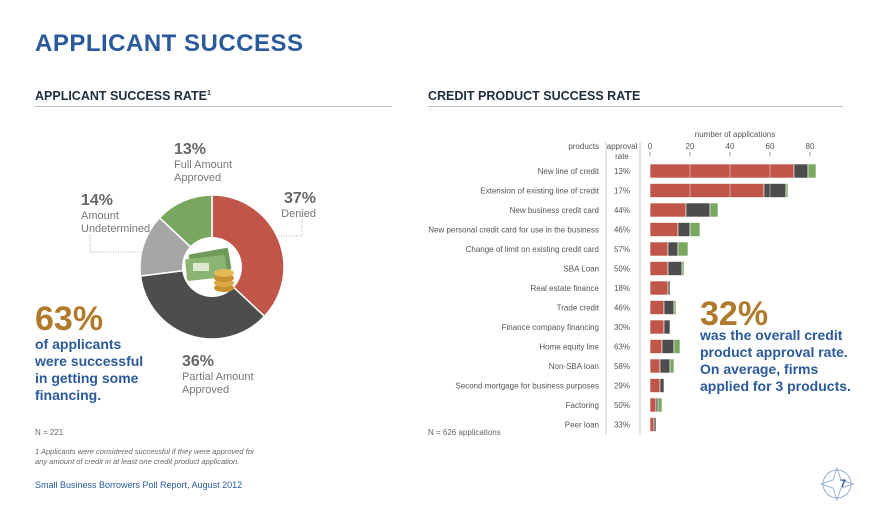 Image resolution: width=875 pixels, height=524 pixels. I want to click on undetermined-line2: Undetermined, so click(116, 229).